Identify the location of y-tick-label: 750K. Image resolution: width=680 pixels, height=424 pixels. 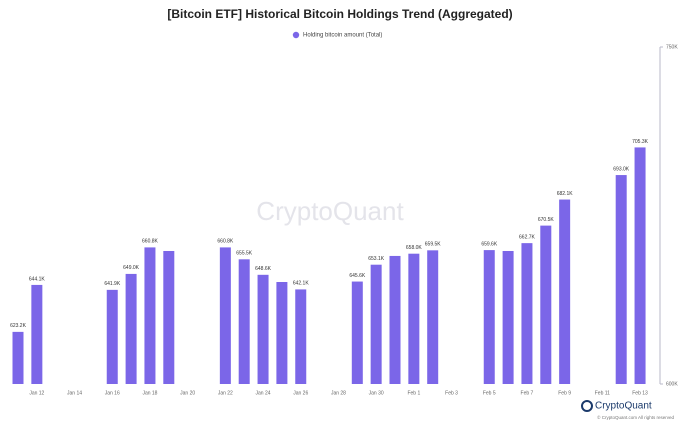
(672, 47).